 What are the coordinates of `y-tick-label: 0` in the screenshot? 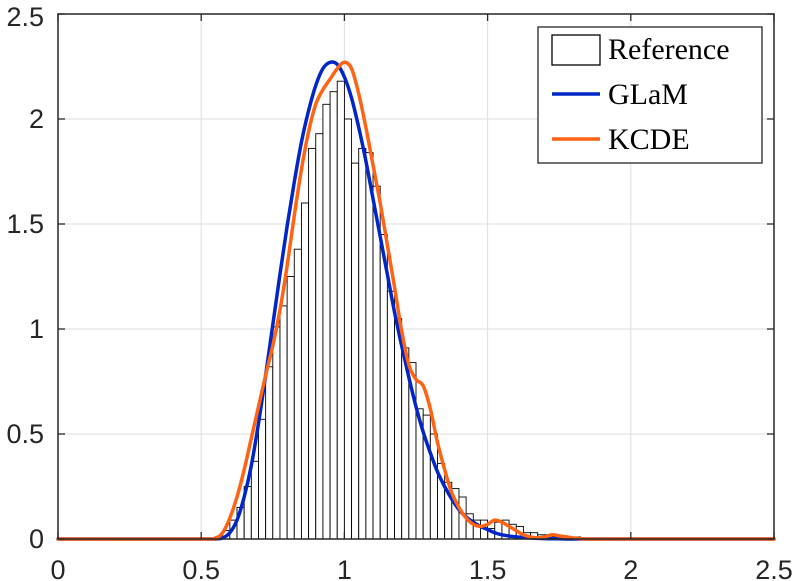 It's located at (36, 539).